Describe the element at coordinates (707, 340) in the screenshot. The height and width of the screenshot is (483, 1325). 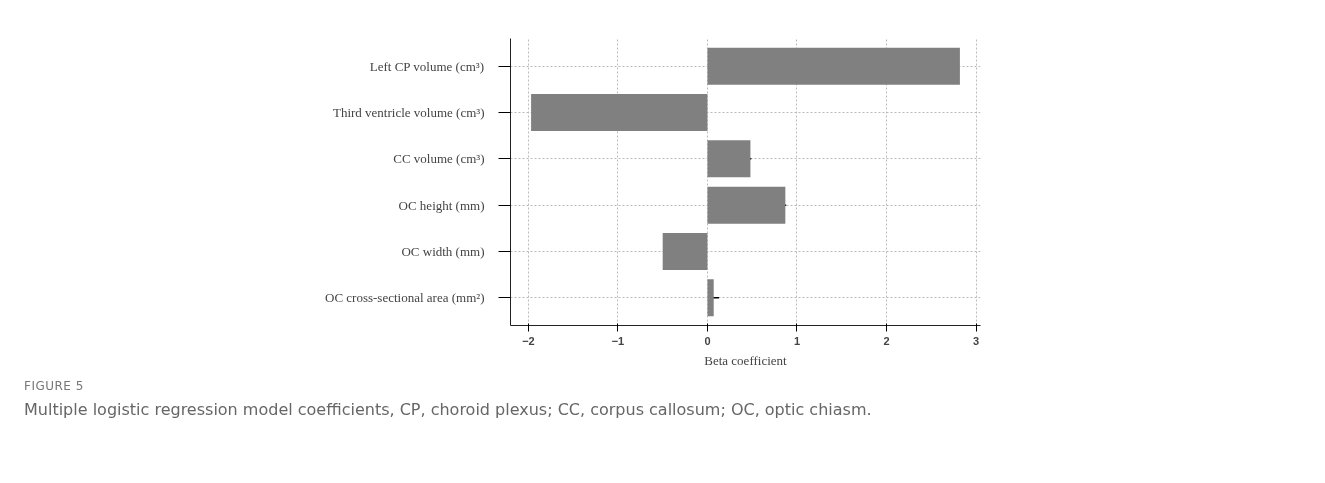
I see `x-tick-label: 0` at that location.